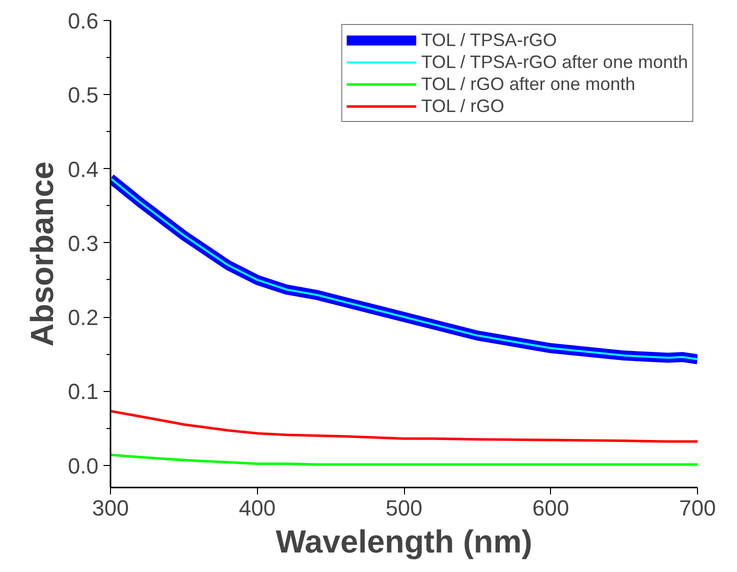 This screenshot has width=737, height=572. Describe the element at coordinates (697, 508) in the screenshot. I see `x-tick-label: 700` at that location.